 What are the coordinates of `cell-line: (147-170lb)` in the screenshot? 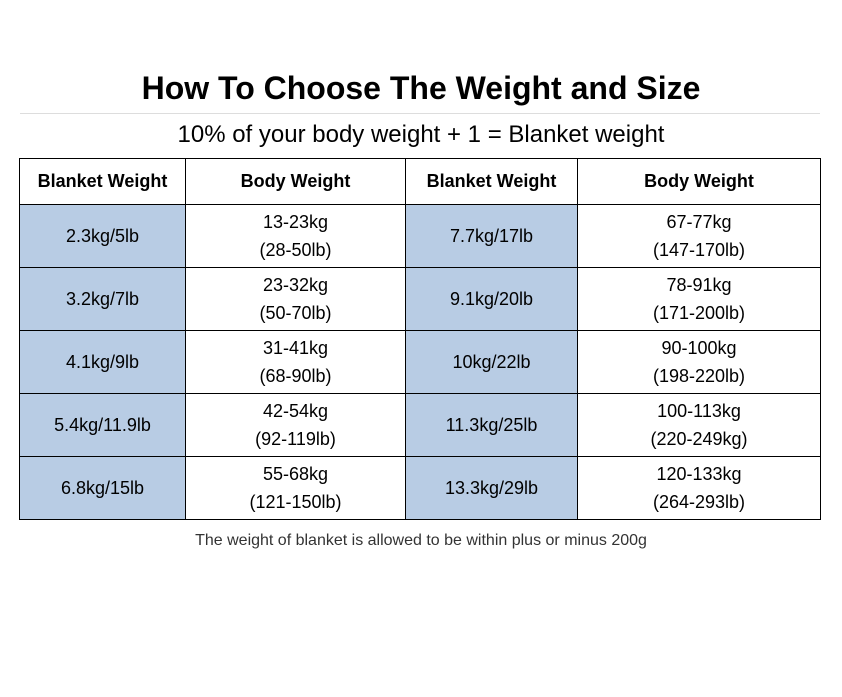 It's located at (699, 250).